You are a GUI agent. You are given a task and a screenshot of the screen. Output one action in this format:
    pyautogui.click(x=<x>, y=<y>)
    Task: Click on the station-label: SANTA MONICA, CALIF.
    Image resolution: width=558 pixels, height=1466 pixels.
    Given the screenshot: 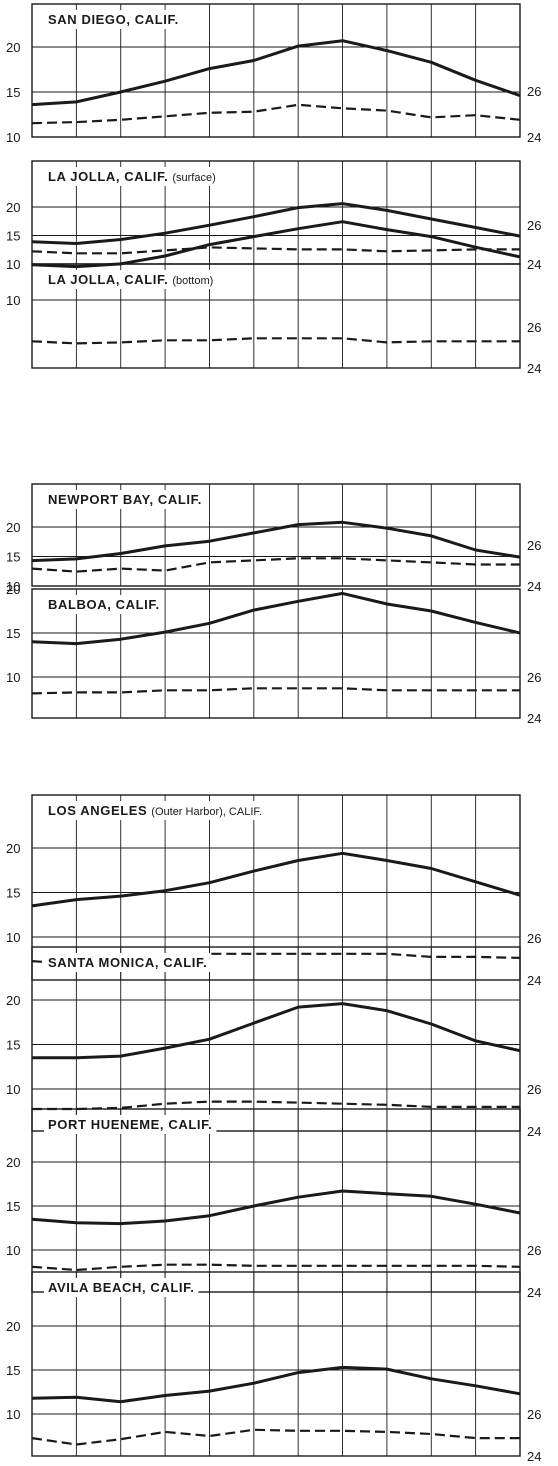 What is the action you would take?
    pyautogui.click(x=127, y=962)
    